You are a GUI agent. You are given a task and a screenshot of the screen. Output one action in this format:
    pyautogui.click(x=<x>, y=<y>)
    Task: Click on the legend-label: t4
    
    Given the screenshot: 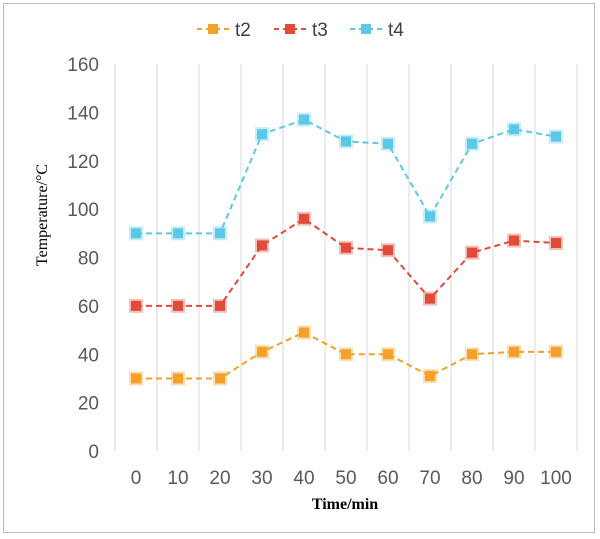 What is the action you would take?
    pyautogui.click(x=396, y=30)
    